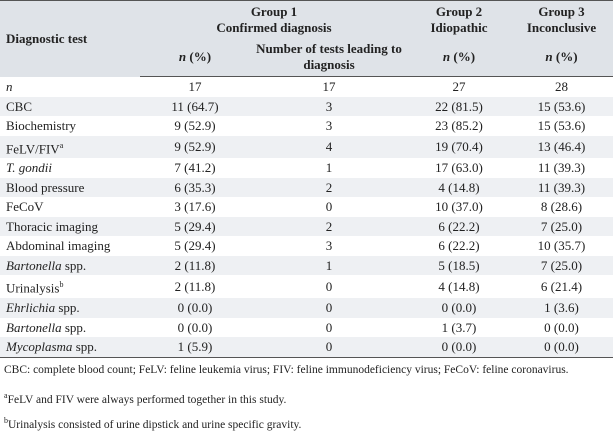 Image resolution: width=613 pixels, height=446 pixels. Describe the element at coordinates (561, 226) in the screenshot. I see `cell: 7 (25.0)` at that location.